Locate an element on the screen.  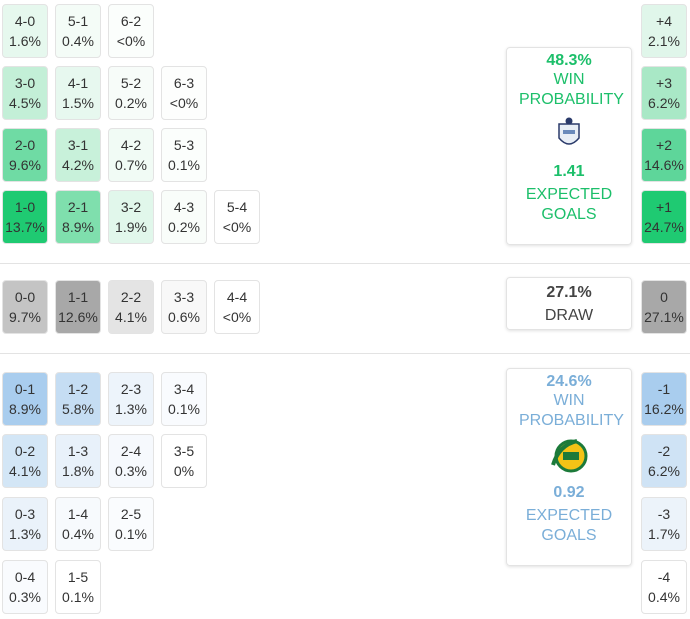
cell-pct: 1.7% is located at coordinates (664, 534).